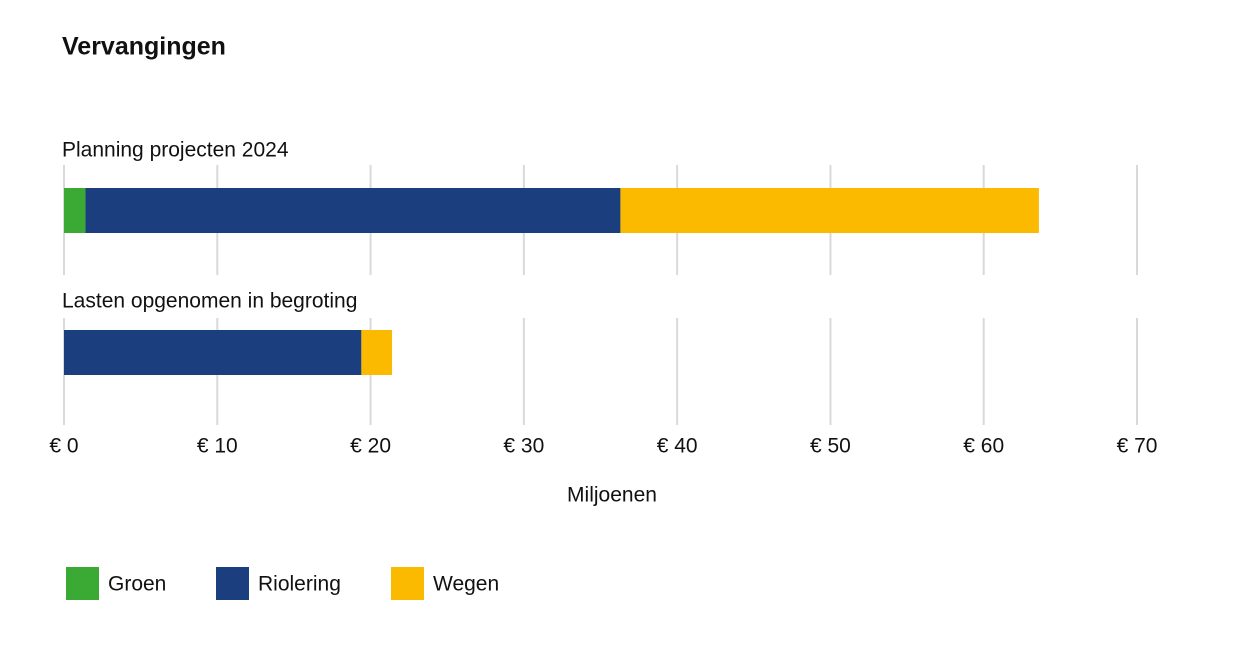 The width and height of the screenshot is (1258, 669). Describe the element at coordinates (612, 495) in the screenshot. I see `x-axis-label: Miljoenen` at that location.